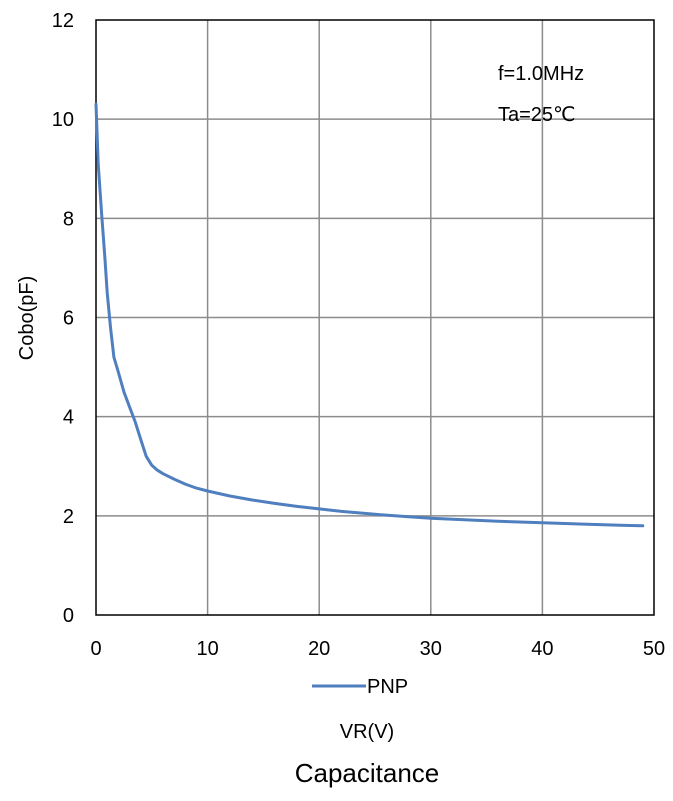 The height and width of the screenshot is (801, 673). I want to click on y-axis-label: Cobo(pF), so click(27, 318).